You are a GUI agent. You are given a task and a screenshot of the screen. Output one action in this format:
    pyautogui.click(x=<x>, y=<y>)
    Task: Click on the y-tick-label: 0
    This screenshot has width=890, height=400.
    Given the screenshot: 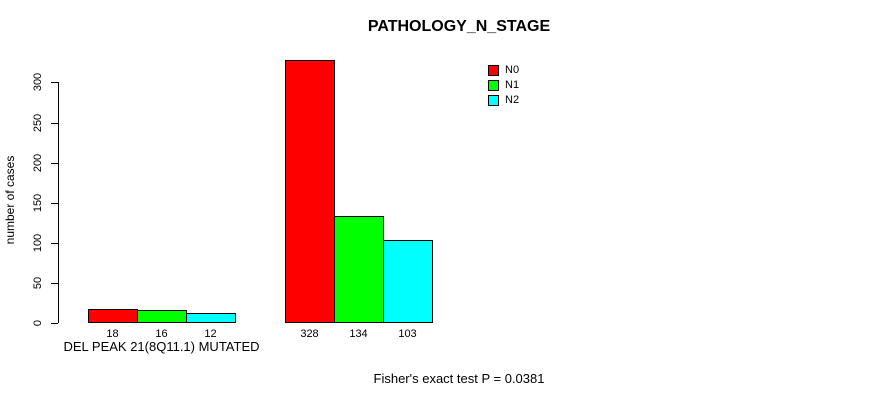 What is the action you would take?
    pyautogui.click(x=38, y=323)
    